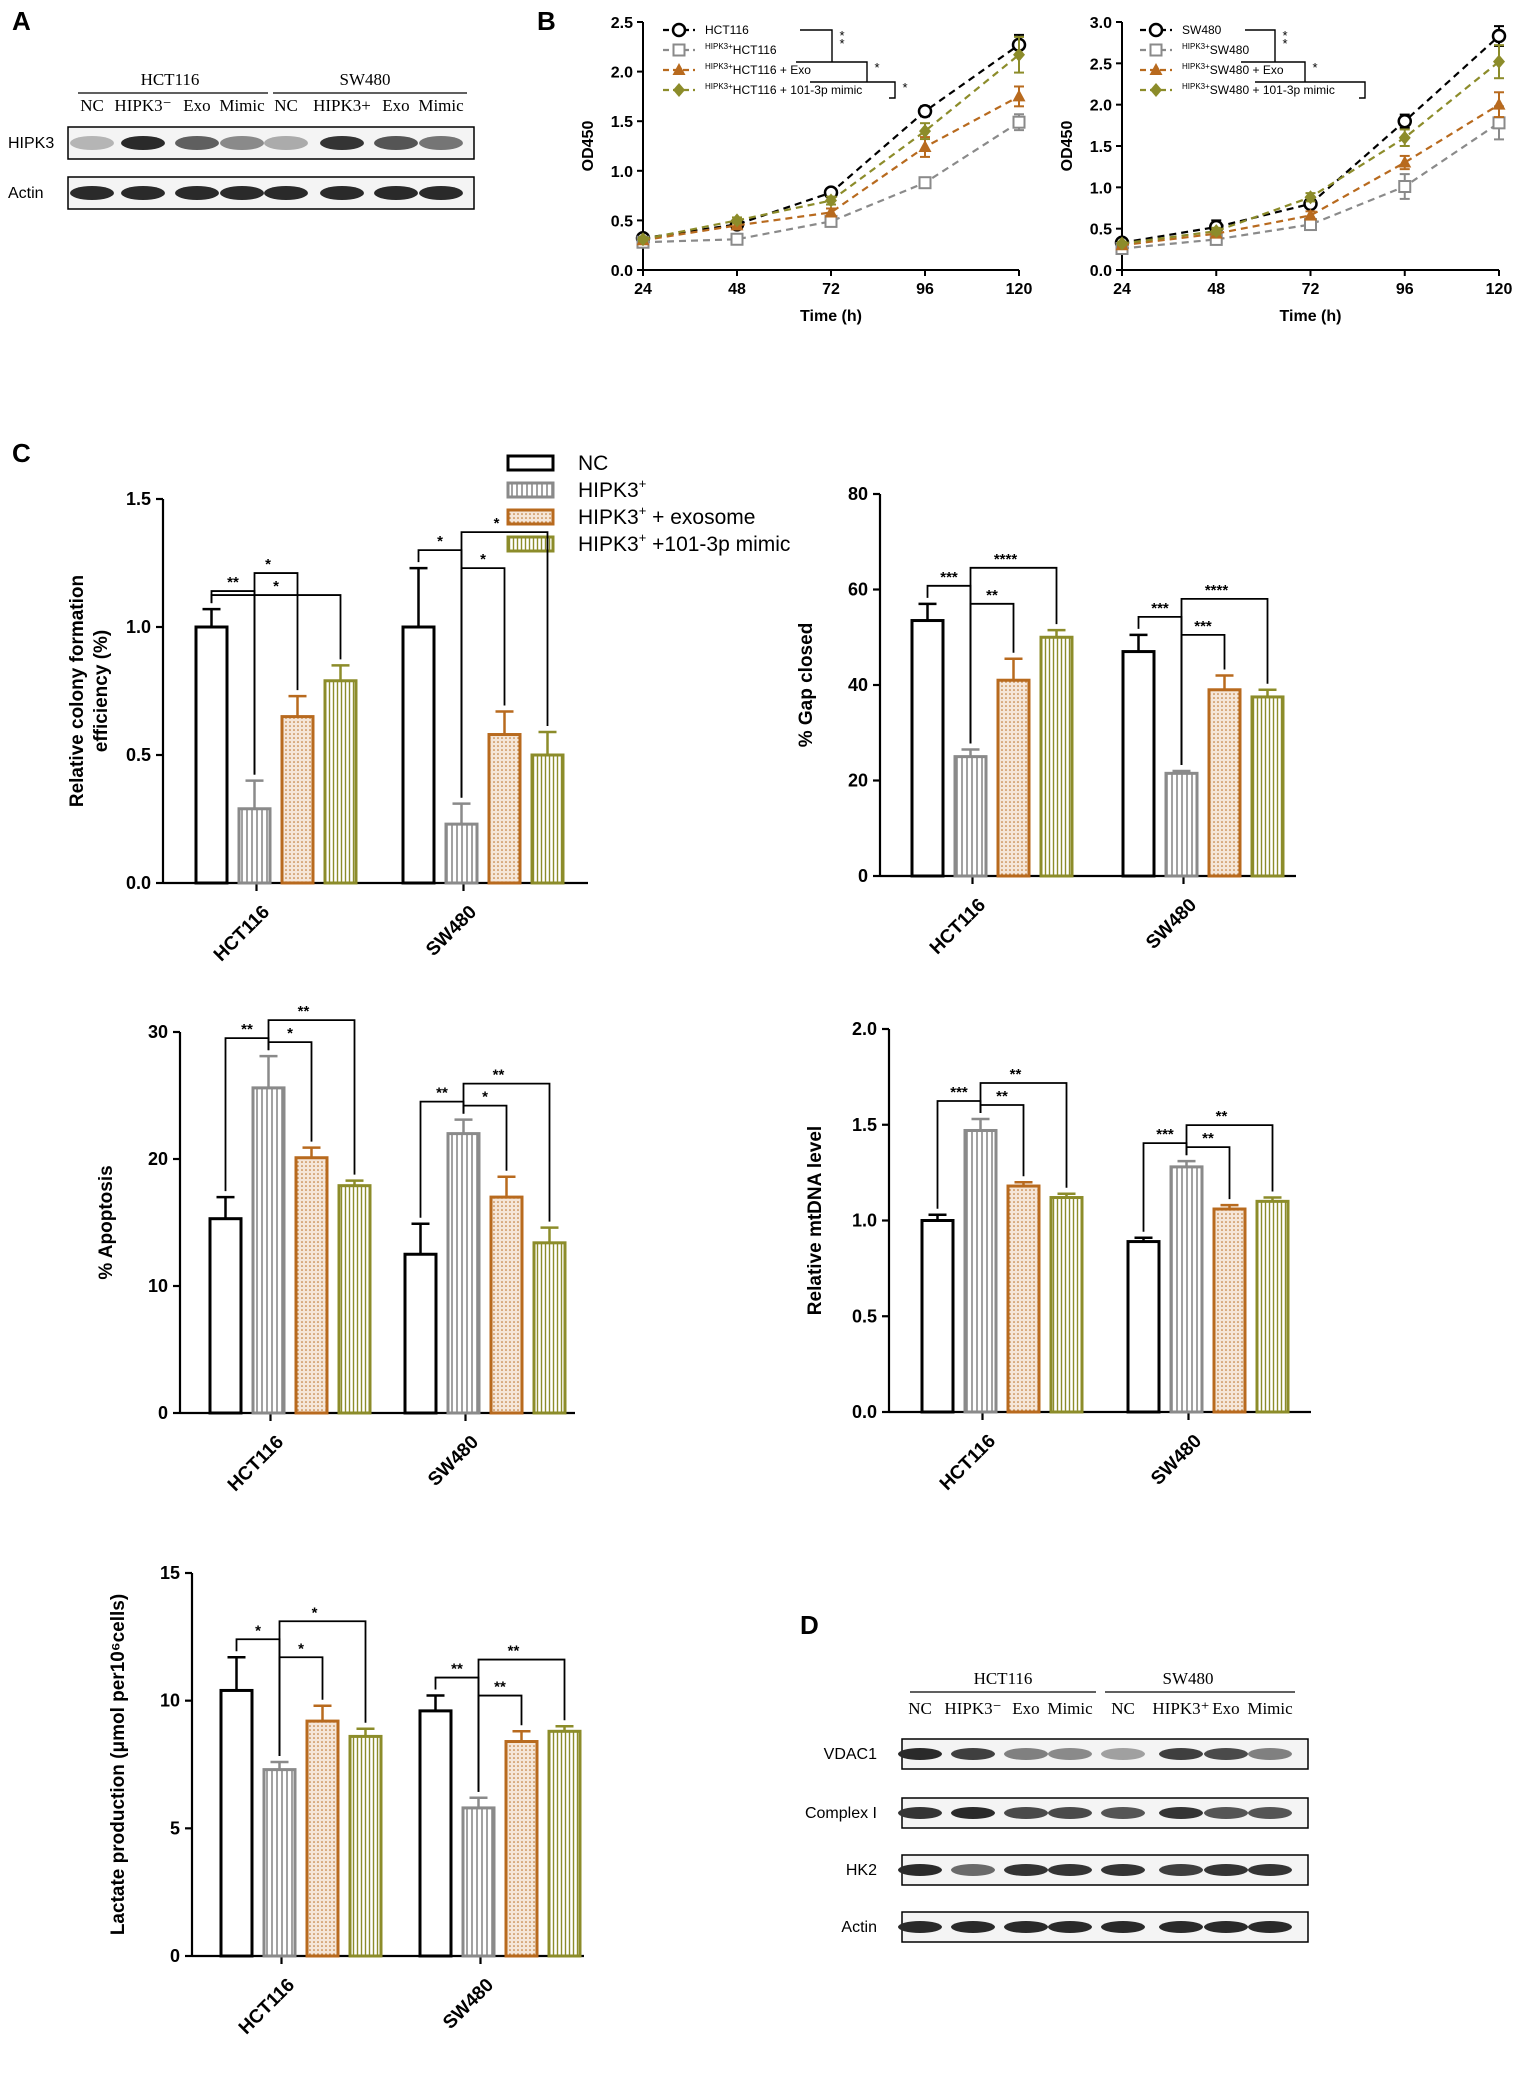 The image size is (1536, 2087). I want to click on y-axis-title: Lactate production (μmol per10⁶cells), so click(118, 1764).